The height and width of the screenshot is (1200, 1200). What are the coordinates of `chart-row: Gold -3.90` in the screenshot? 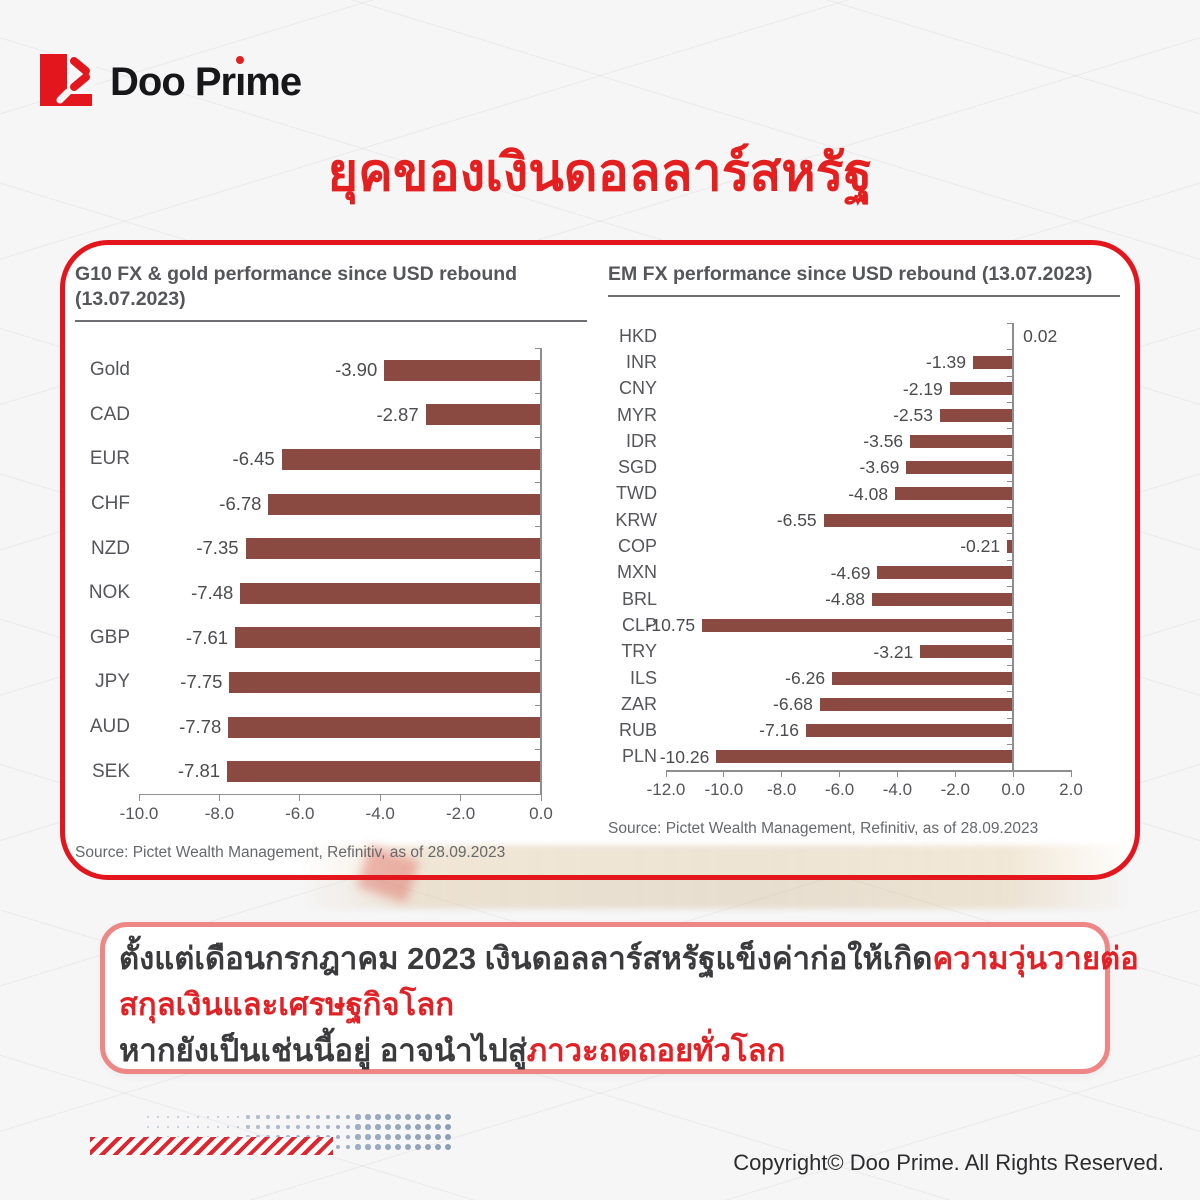 It's located at (331, 370).